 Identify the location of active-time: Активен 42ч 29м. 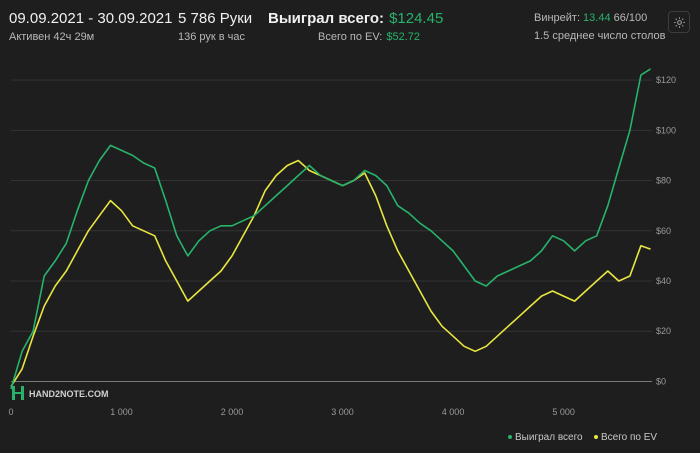
(52, 37).